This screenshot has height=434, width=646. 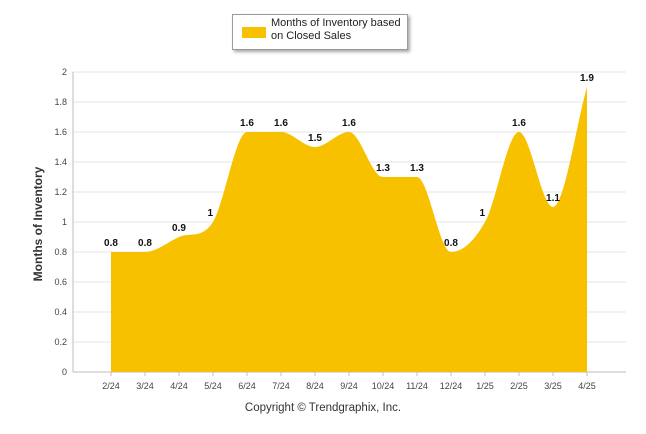 I want to click on y-tick-label: 1.2, so click(x=60, y=192).